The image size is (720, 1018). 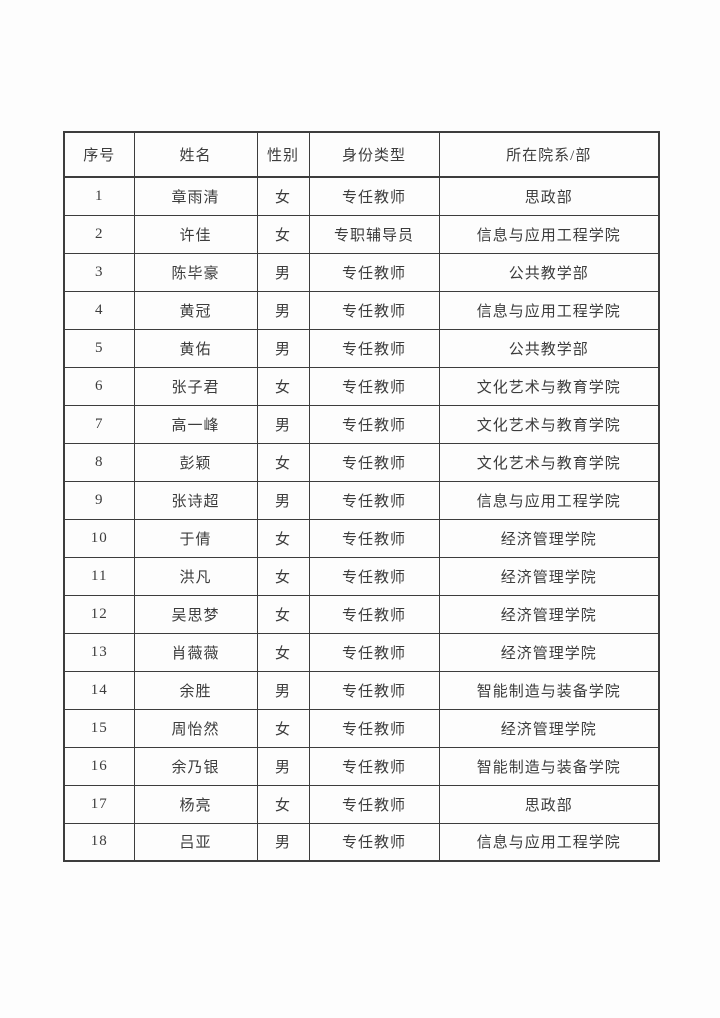 I want to click on cell-name: 黄佑, so click(x=195, y=348).